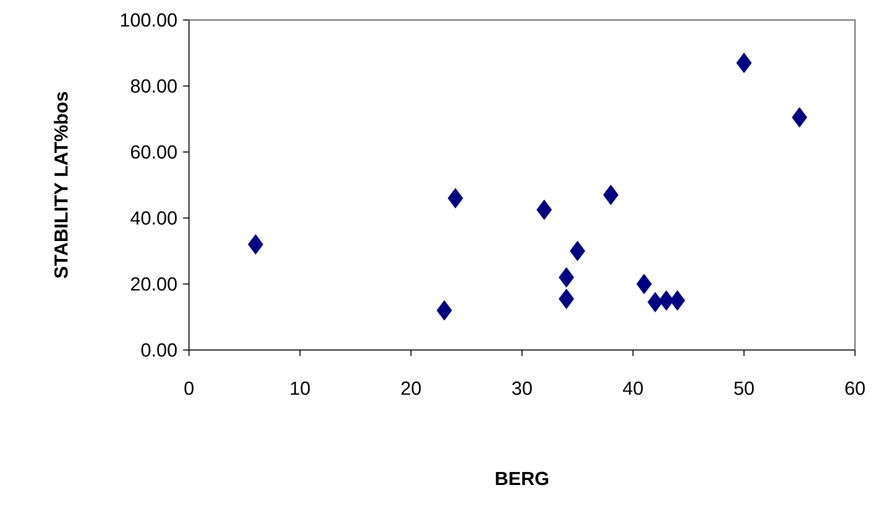 This screenshot has width=879, height=508. Describe the element at coordinates (189, 388) in the screenshot. I see `x-tick-label: 0` at that location.